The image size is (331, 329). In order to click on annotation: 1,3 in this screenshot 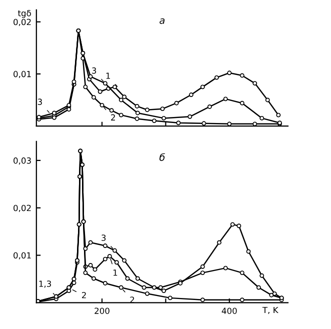, I will do `click(45, 284)`.